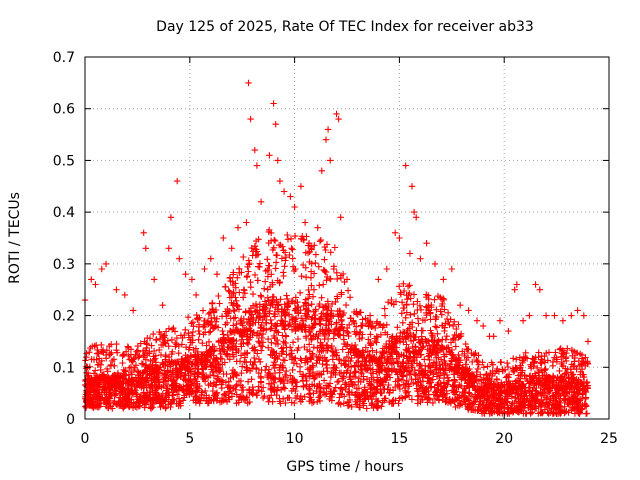 Image resolution: width=640 pixels, height=480 pixels. What do you see at coordinates (189, 439) in the screenshot?
I see `x-tick-label: 5` at bounding box center [189, 439].